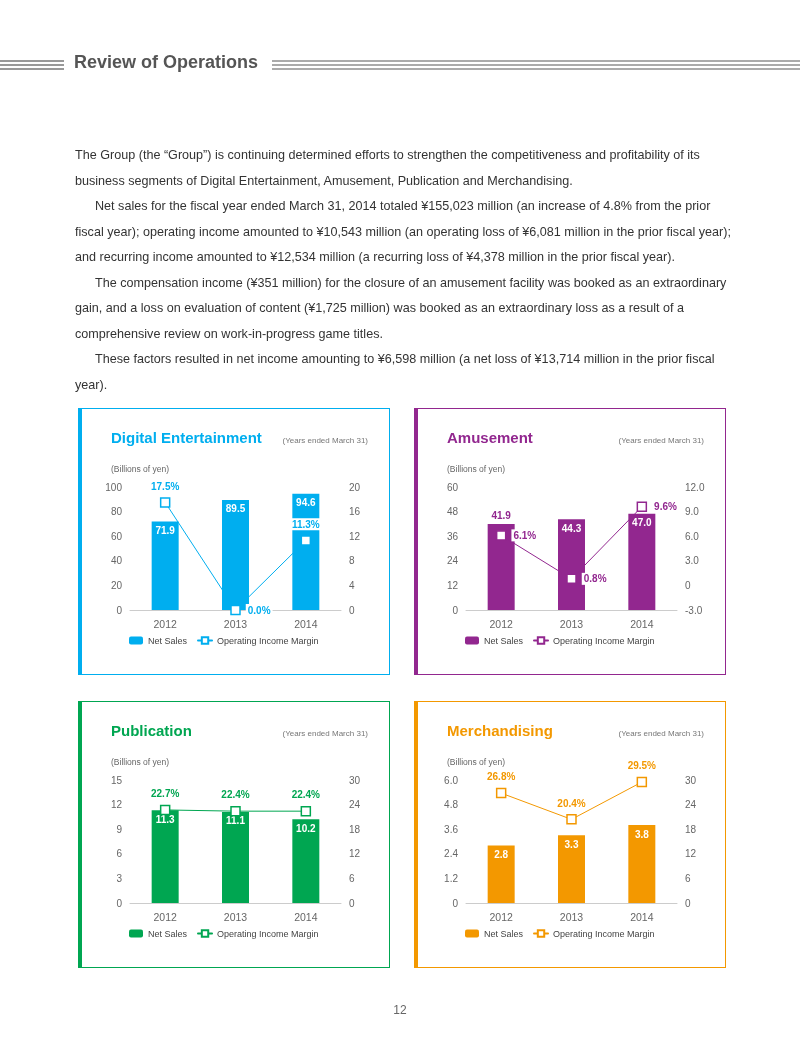 The height and width of the screenshot is (1041, 800). I want to click on y2-tick-label: 8, so click(352, 561).